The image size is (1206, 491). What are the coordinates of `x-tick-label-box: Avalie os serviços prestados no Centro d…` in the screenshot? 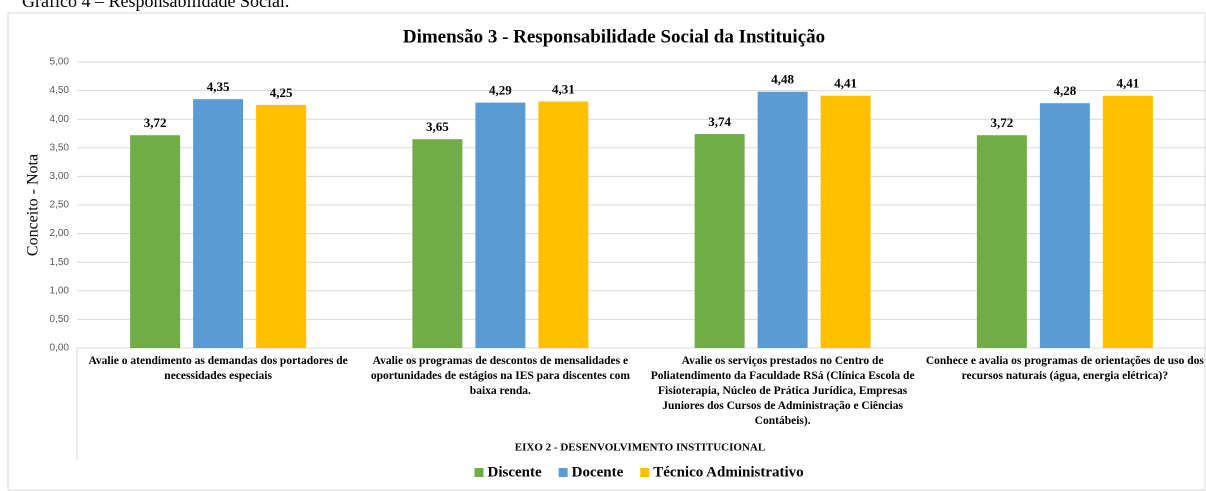 It's located at (782, 391).